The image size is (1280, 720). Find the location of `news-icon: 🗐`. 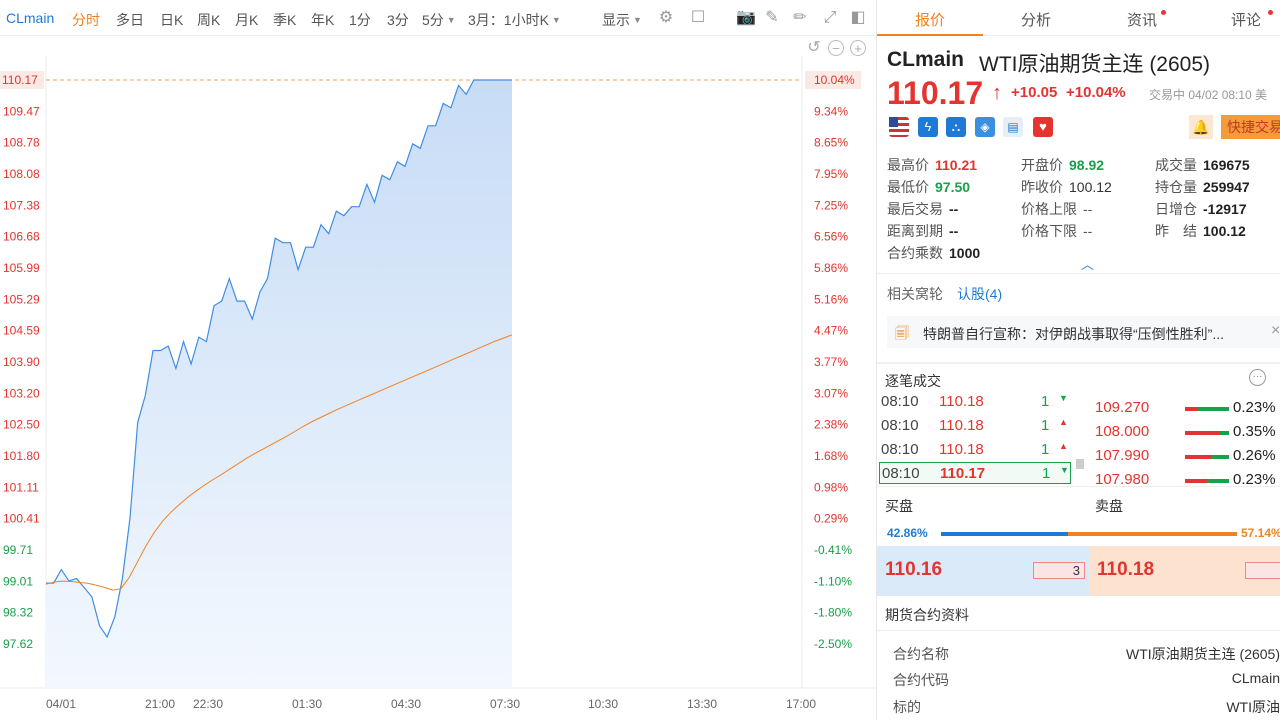

news-icon: 🗐 is located at coordinates (902, 333).